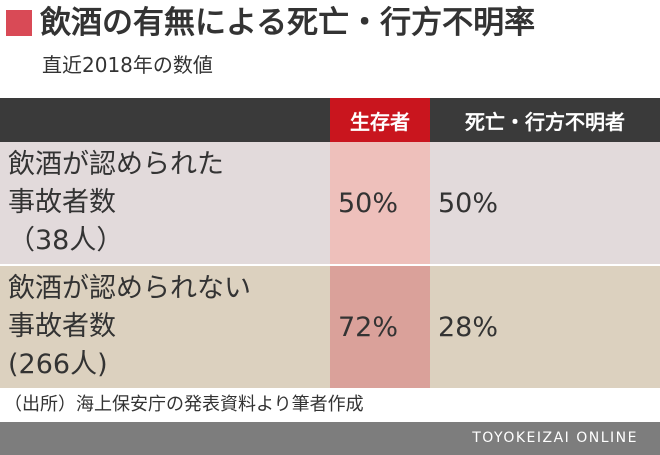 Image resolution: width=660 pixels, height=455 pixels. What do you see at coordinates (184, 404) in the screenshot?
I see `source-note: （出所）海上保安庁の発表資料より筆者作成` at bounding box center [184, 404].